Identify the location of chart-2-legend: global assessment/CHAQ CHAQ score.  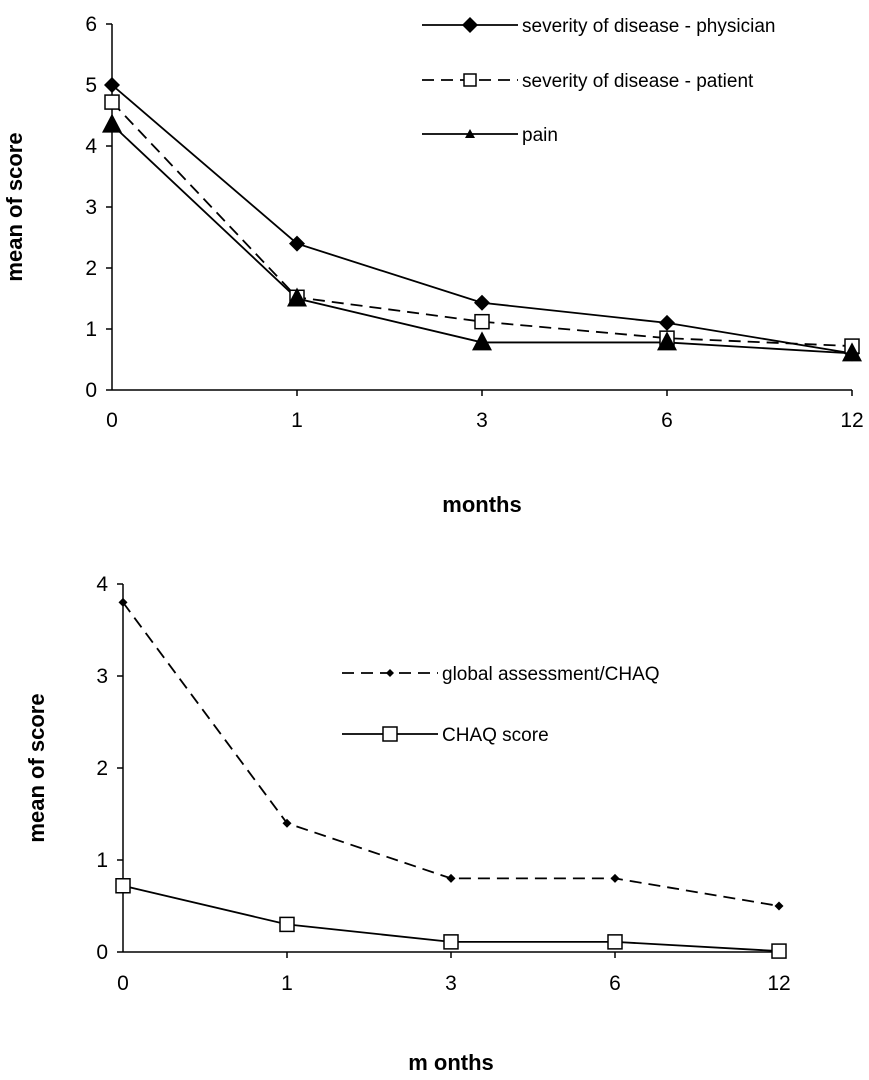
(501, 705).